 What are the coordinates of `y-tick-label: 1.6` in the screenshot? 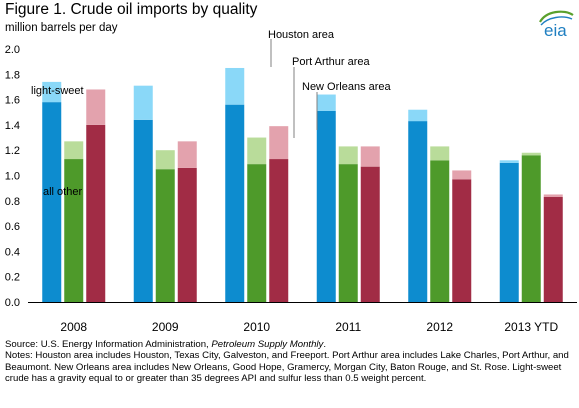 It's located at (12, 101).